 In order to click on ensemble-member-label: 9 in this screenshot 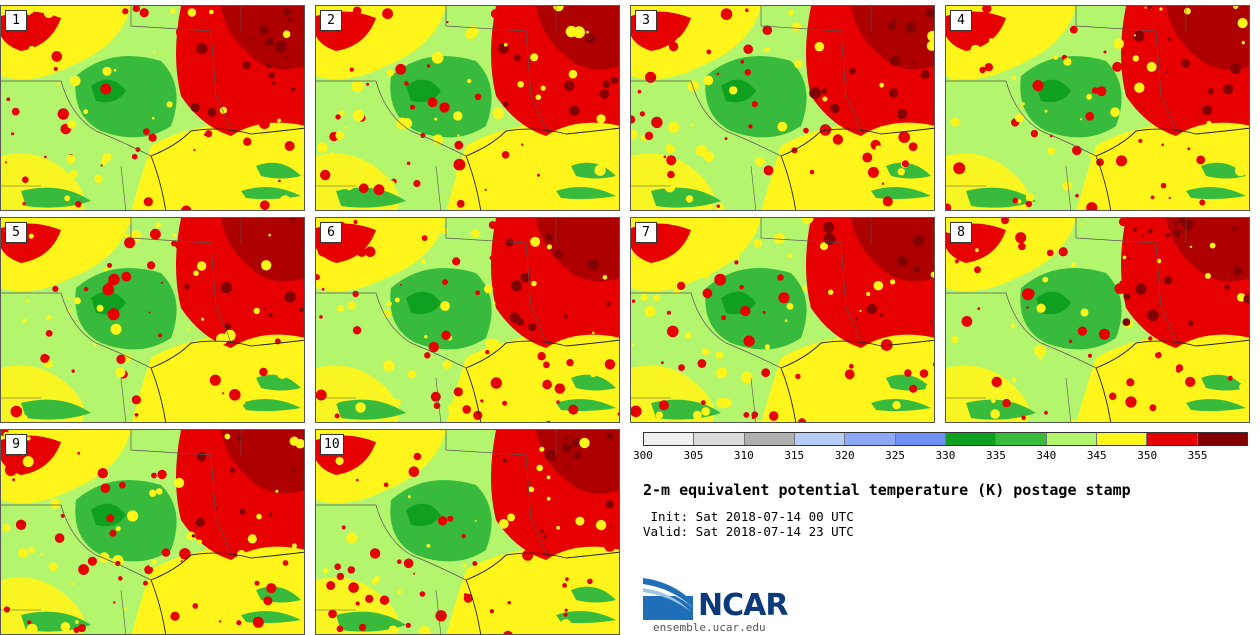, I will do `click(16, 444)`.